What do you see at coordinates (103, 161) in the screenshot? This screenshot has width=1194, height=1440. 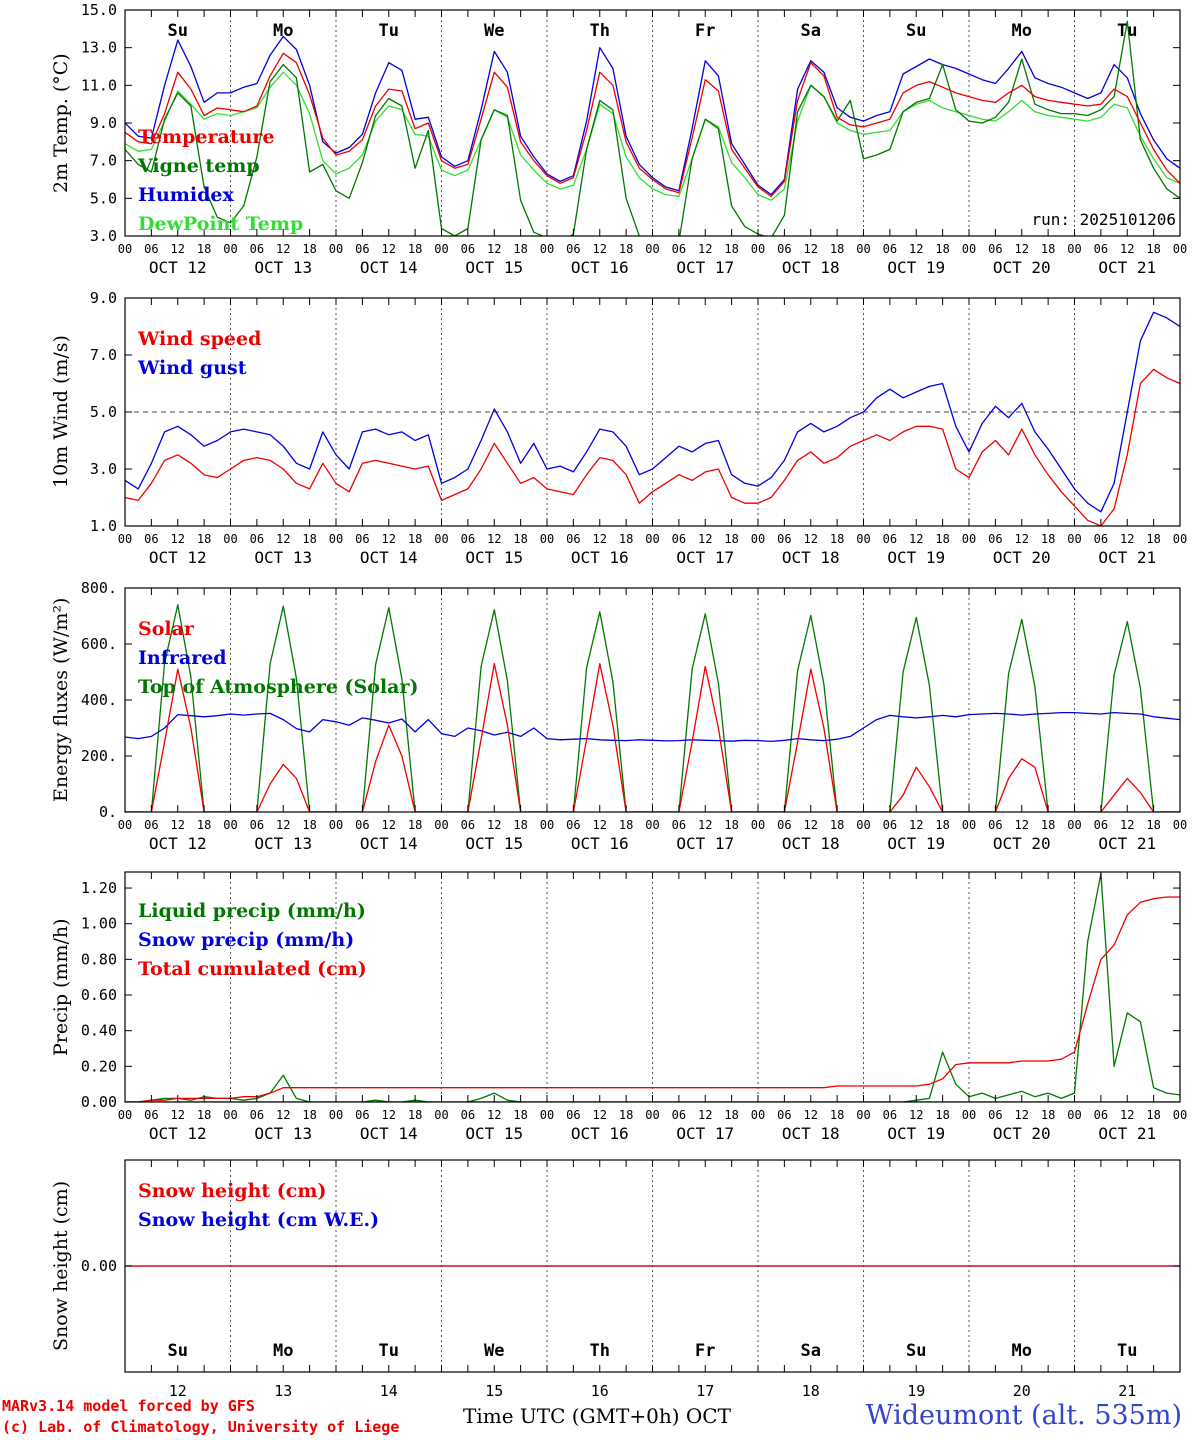 I see `y-tick-label: 7.0` at bounding box center [103, 161].